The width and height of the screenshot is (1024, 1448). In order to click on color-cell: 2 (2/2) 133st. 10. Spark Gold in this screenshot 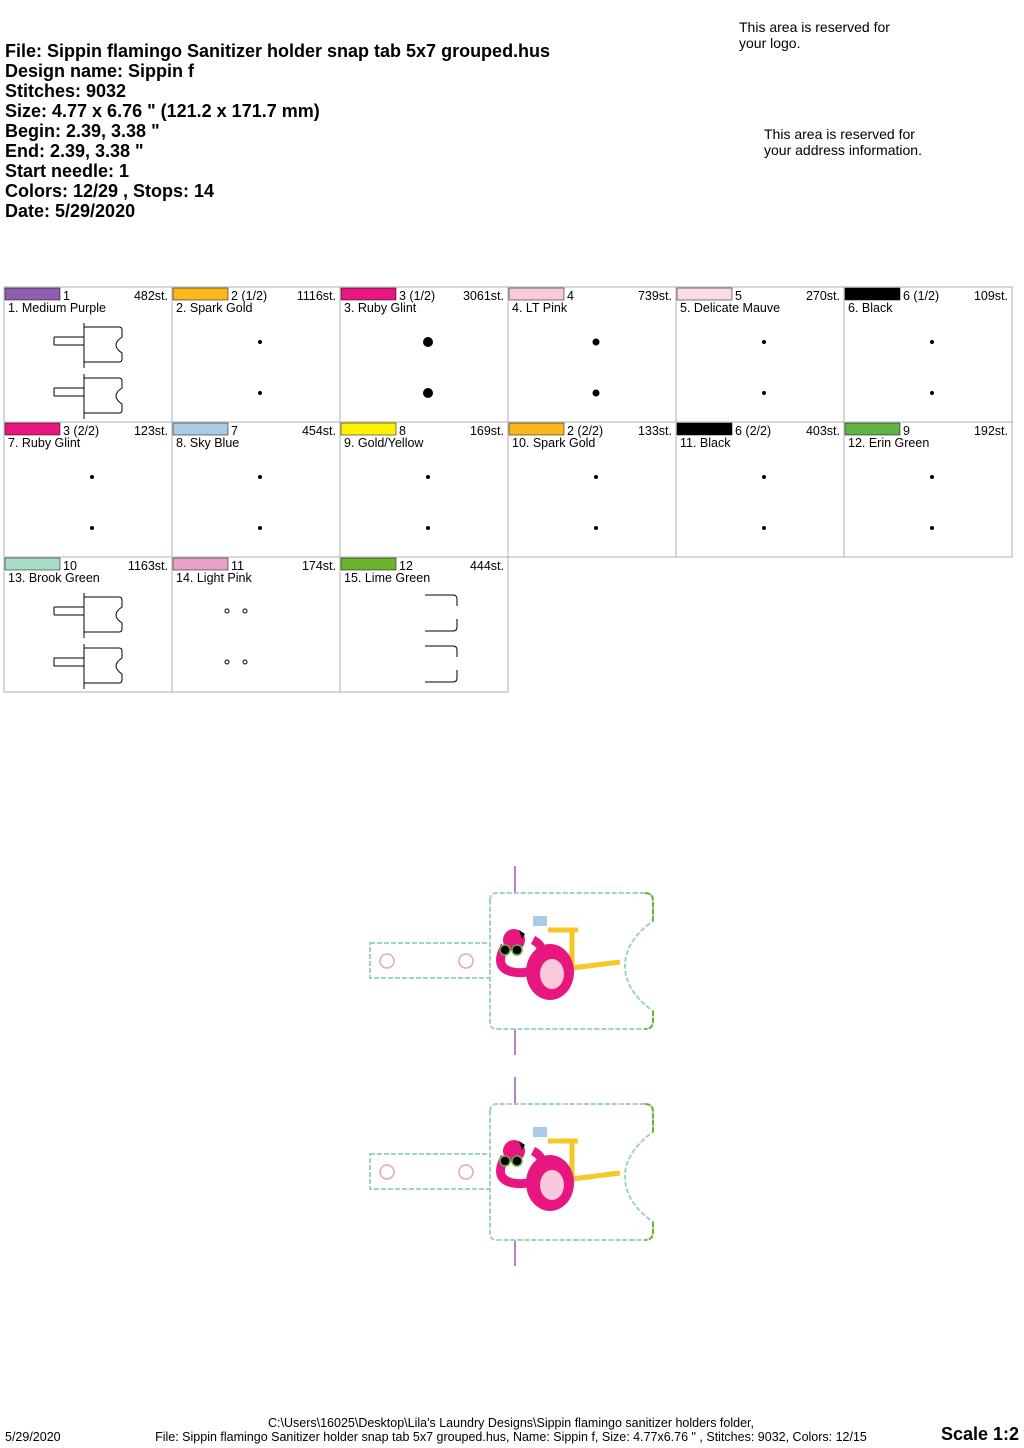, I will do `click(592, 489)`.